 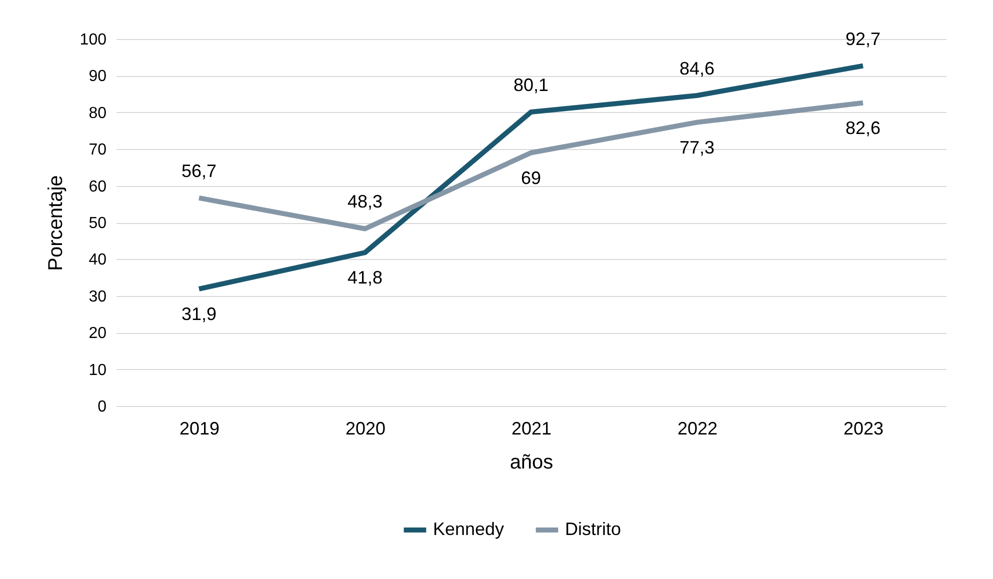 What do you see at coordinates (199, 314) in the screenshot?
I see `data-label: 31,9` at bounding box center [199, 314].